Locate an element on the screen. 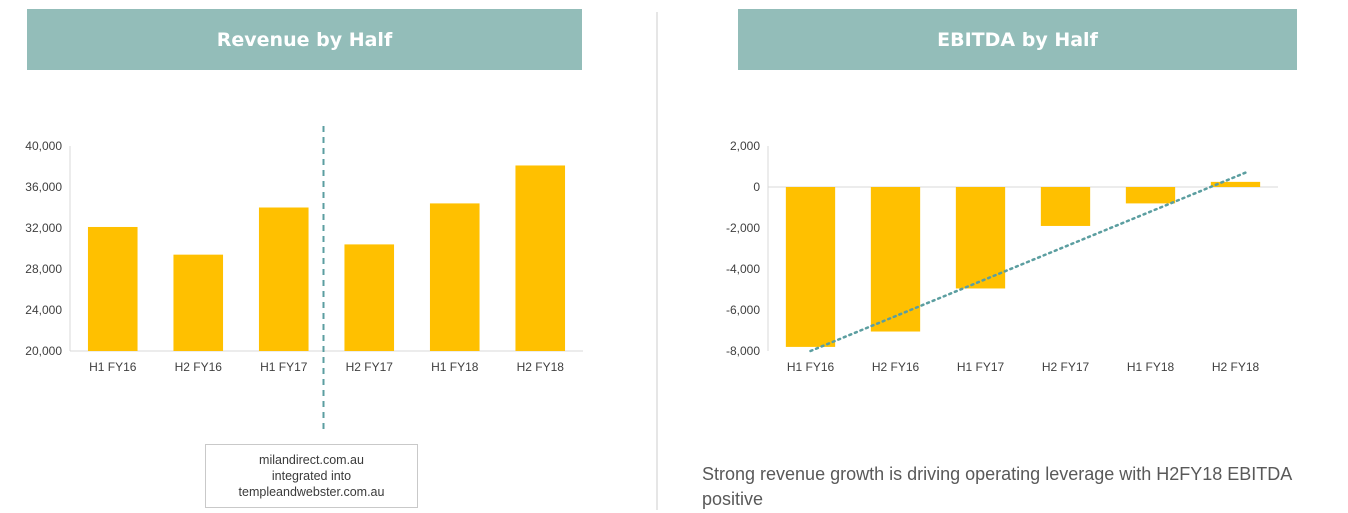 This screenshot has height=513, width=1348. ebitda-y-tick-label: -6,000 is located at coordinates (743, 310).